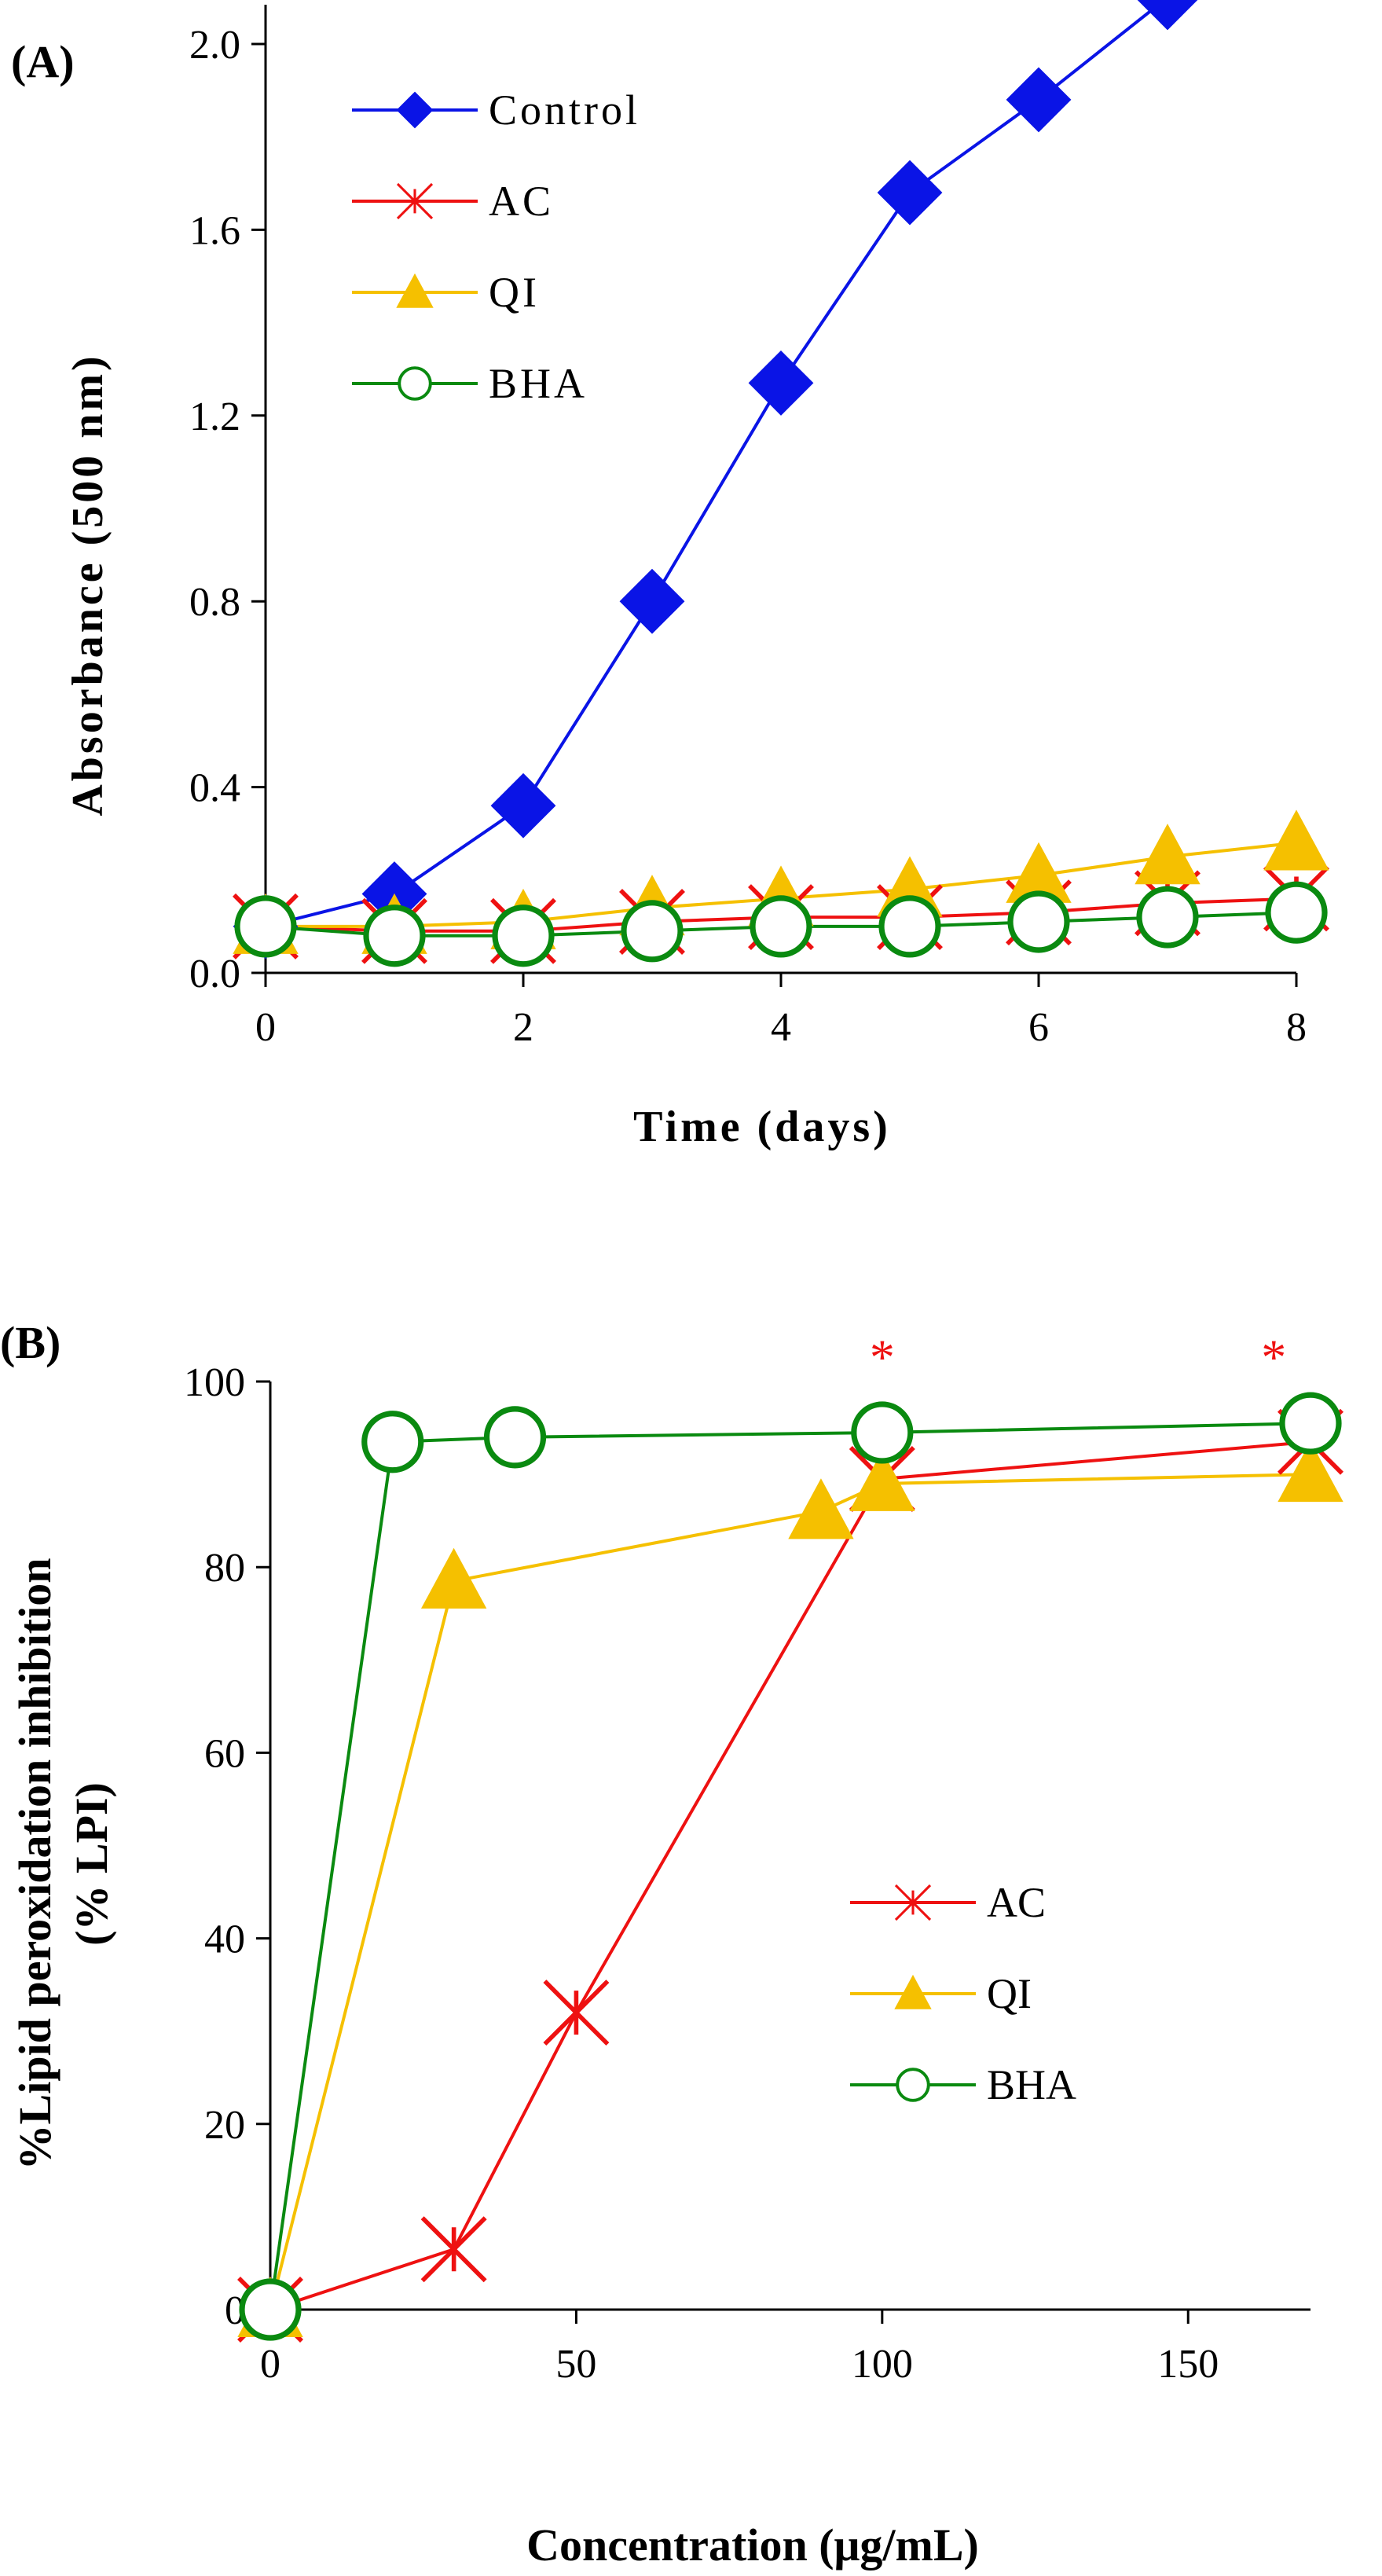 This screenshot has width=1382, height=2576. I want to click on y-tick-label: 1.6, so click(214, 230).